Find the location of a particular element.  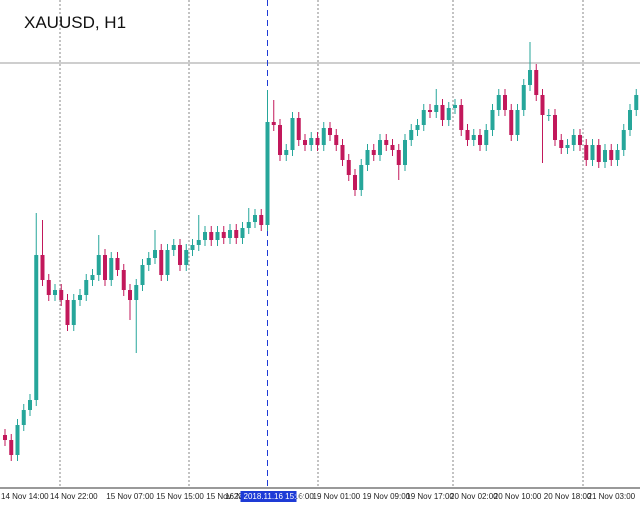

crosshair-label-bg is located at coordinates (268, 496).